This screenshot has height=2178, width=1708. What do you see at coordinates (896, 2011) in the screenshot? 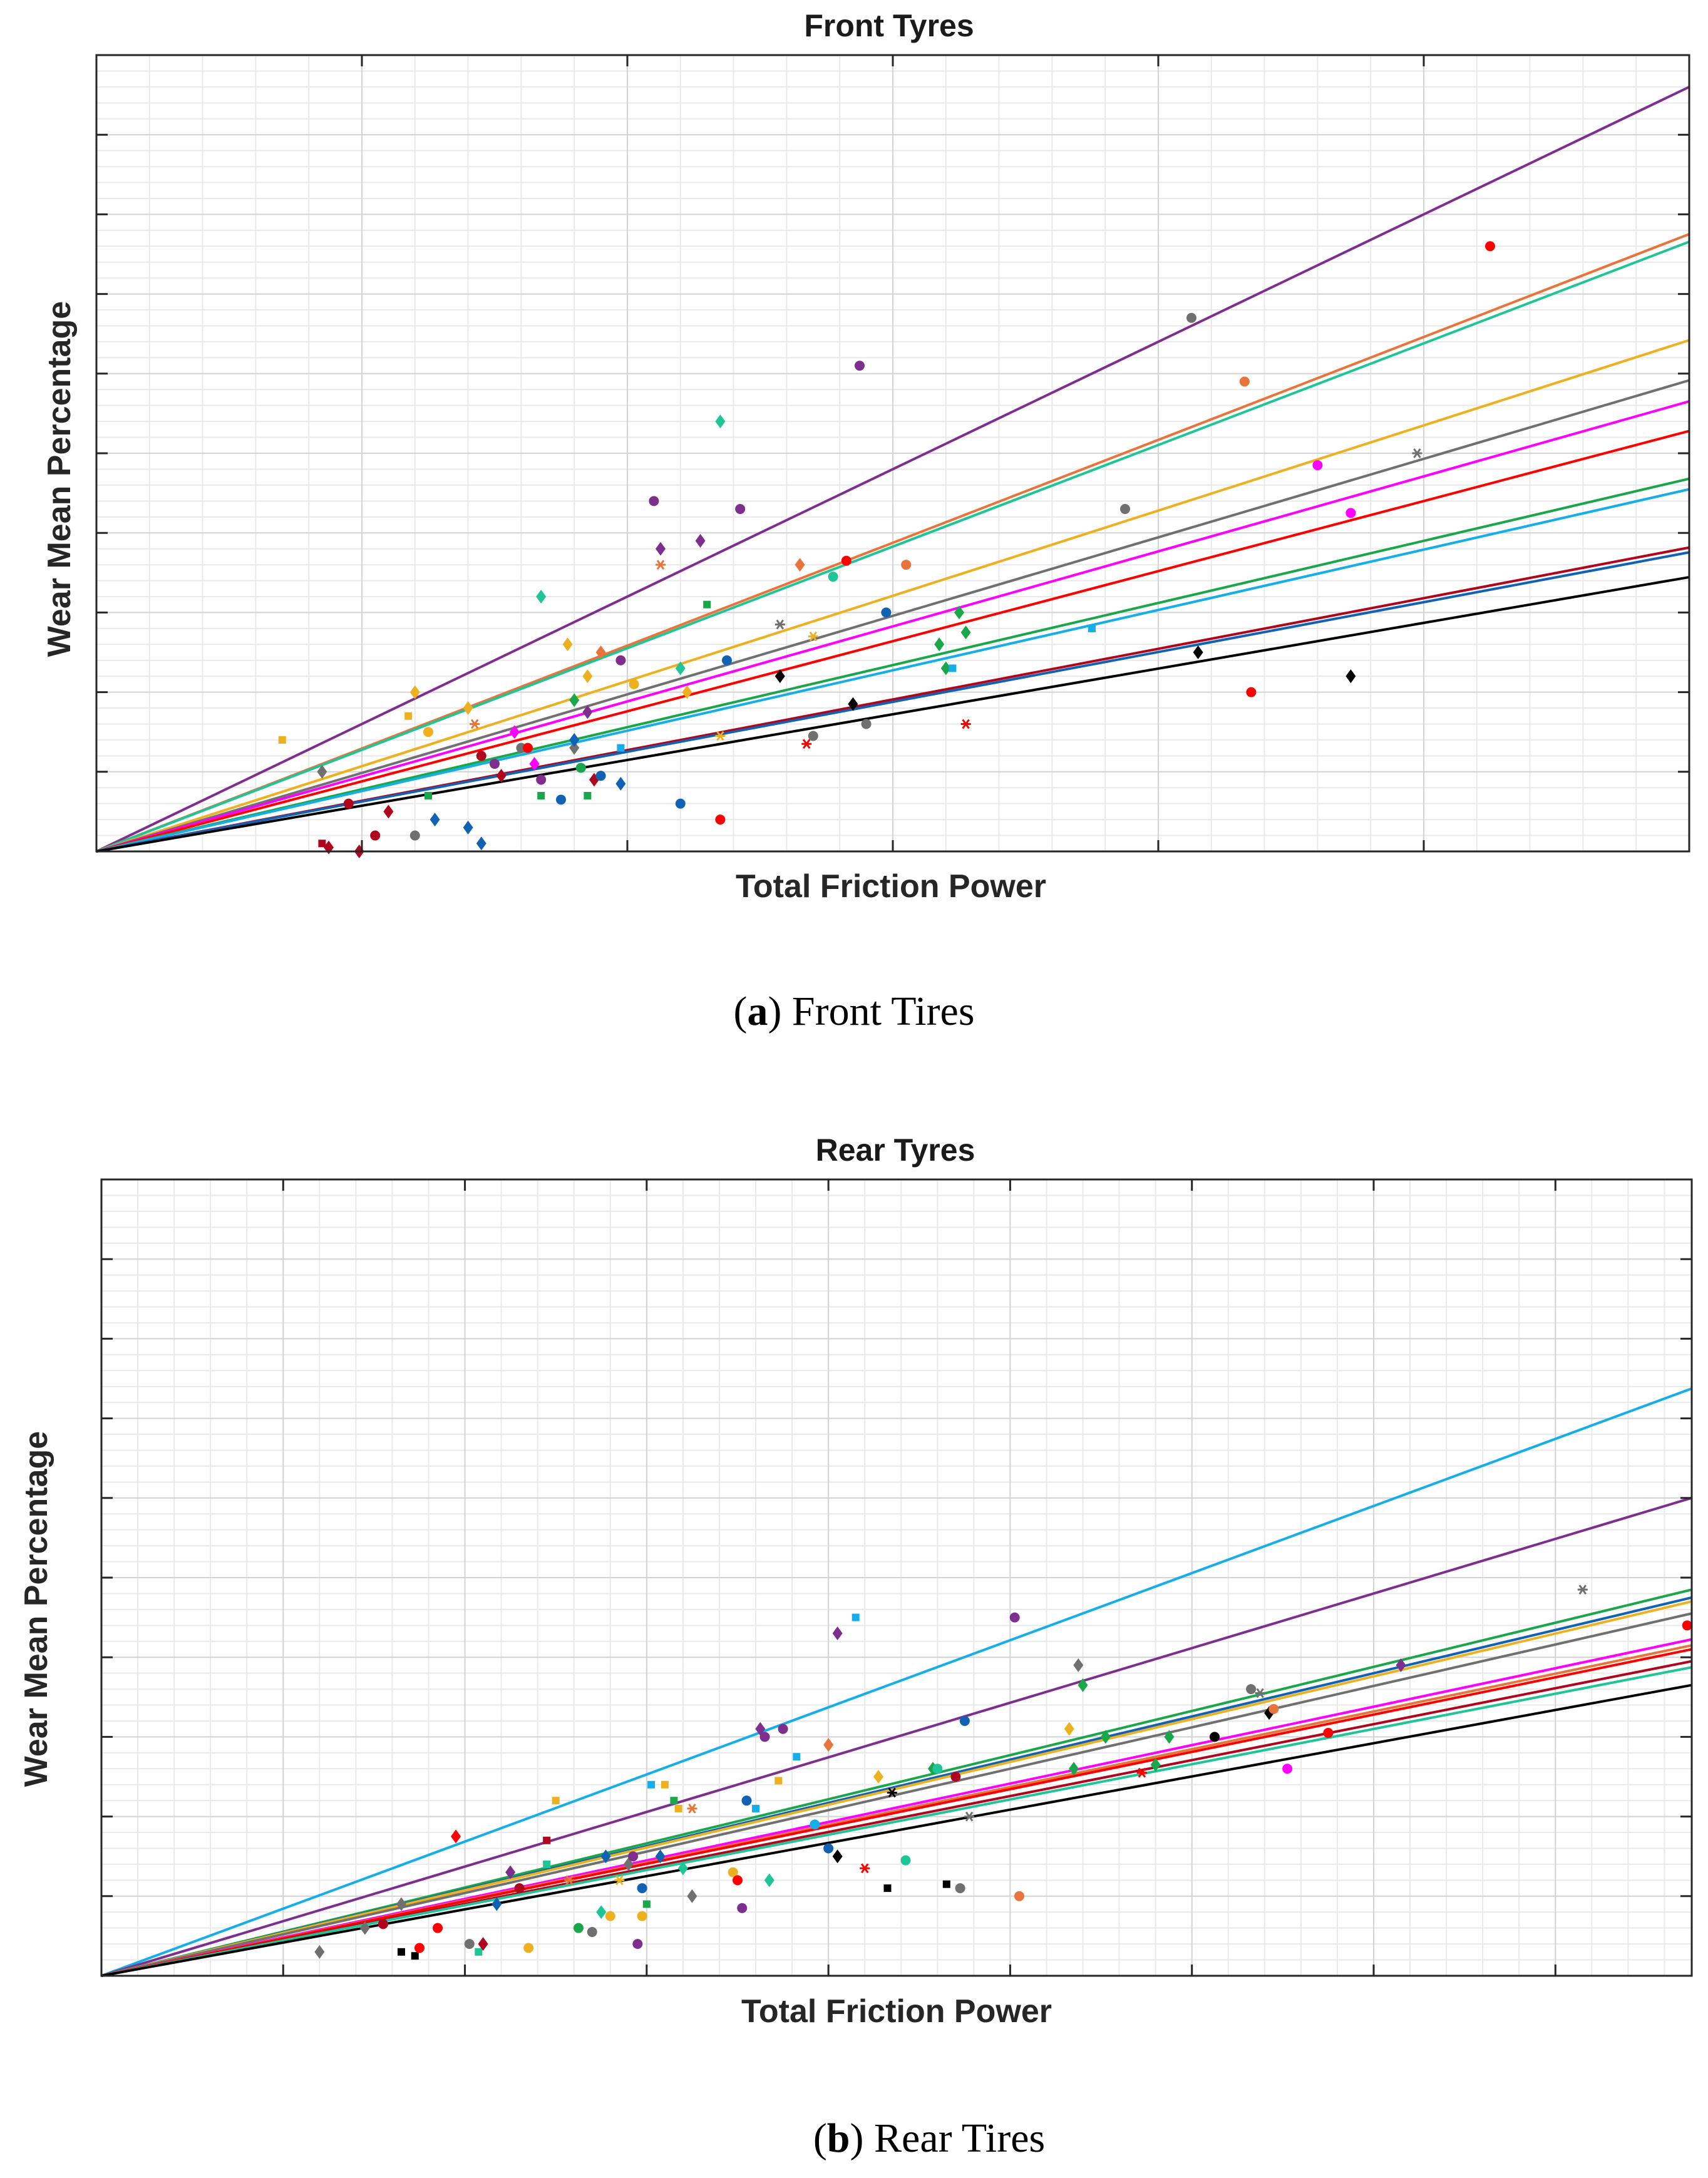
I see `x-axis-label-rear: Total Friction Power` at bounding box center [896, 2011].